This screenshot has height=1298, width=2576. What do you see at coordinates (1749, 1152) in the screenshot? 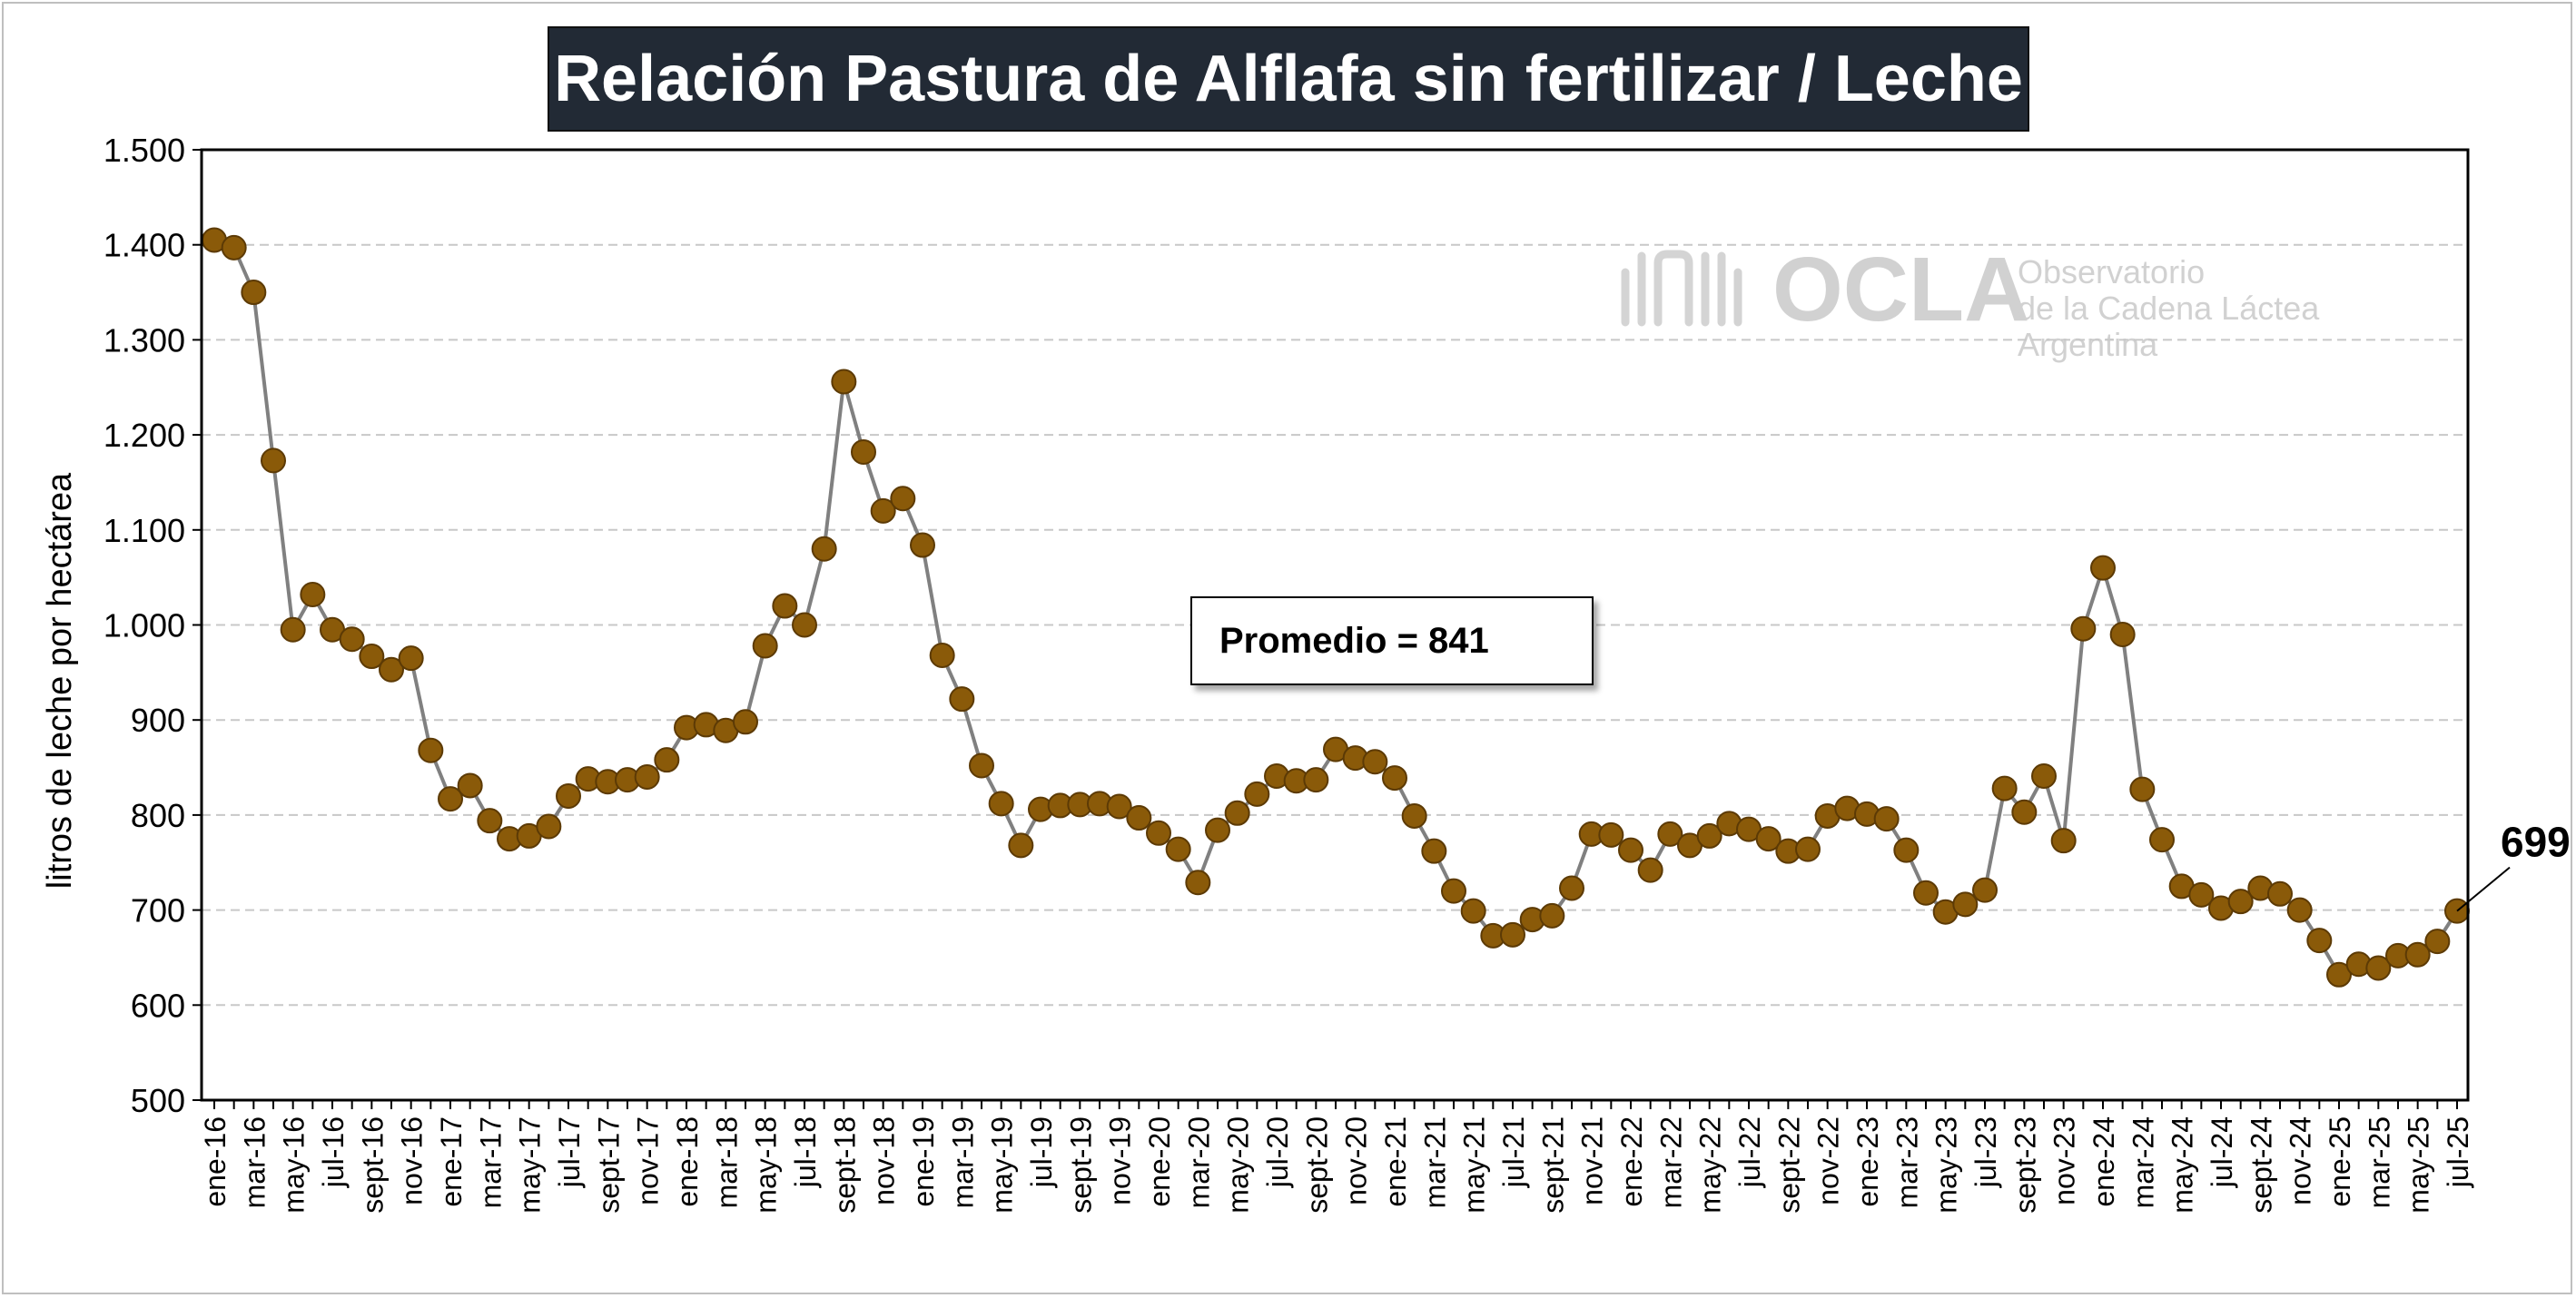
I see `x-tick-label: jul-22` at bounding box center [1749, 1152].